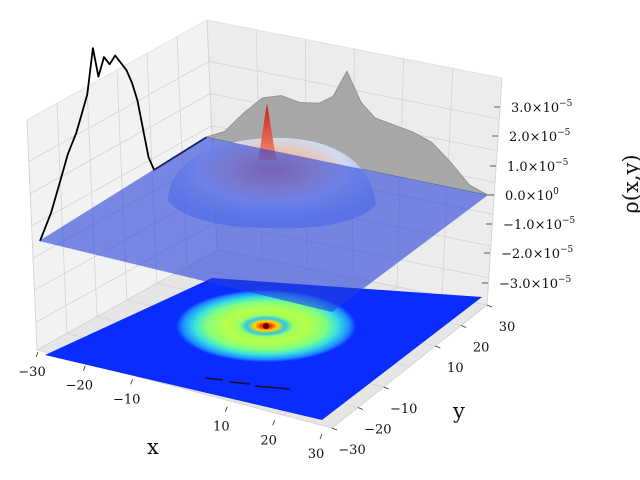  I want to click on z-tick-label: −3.0×10⁻⁵, so click(535, 283).